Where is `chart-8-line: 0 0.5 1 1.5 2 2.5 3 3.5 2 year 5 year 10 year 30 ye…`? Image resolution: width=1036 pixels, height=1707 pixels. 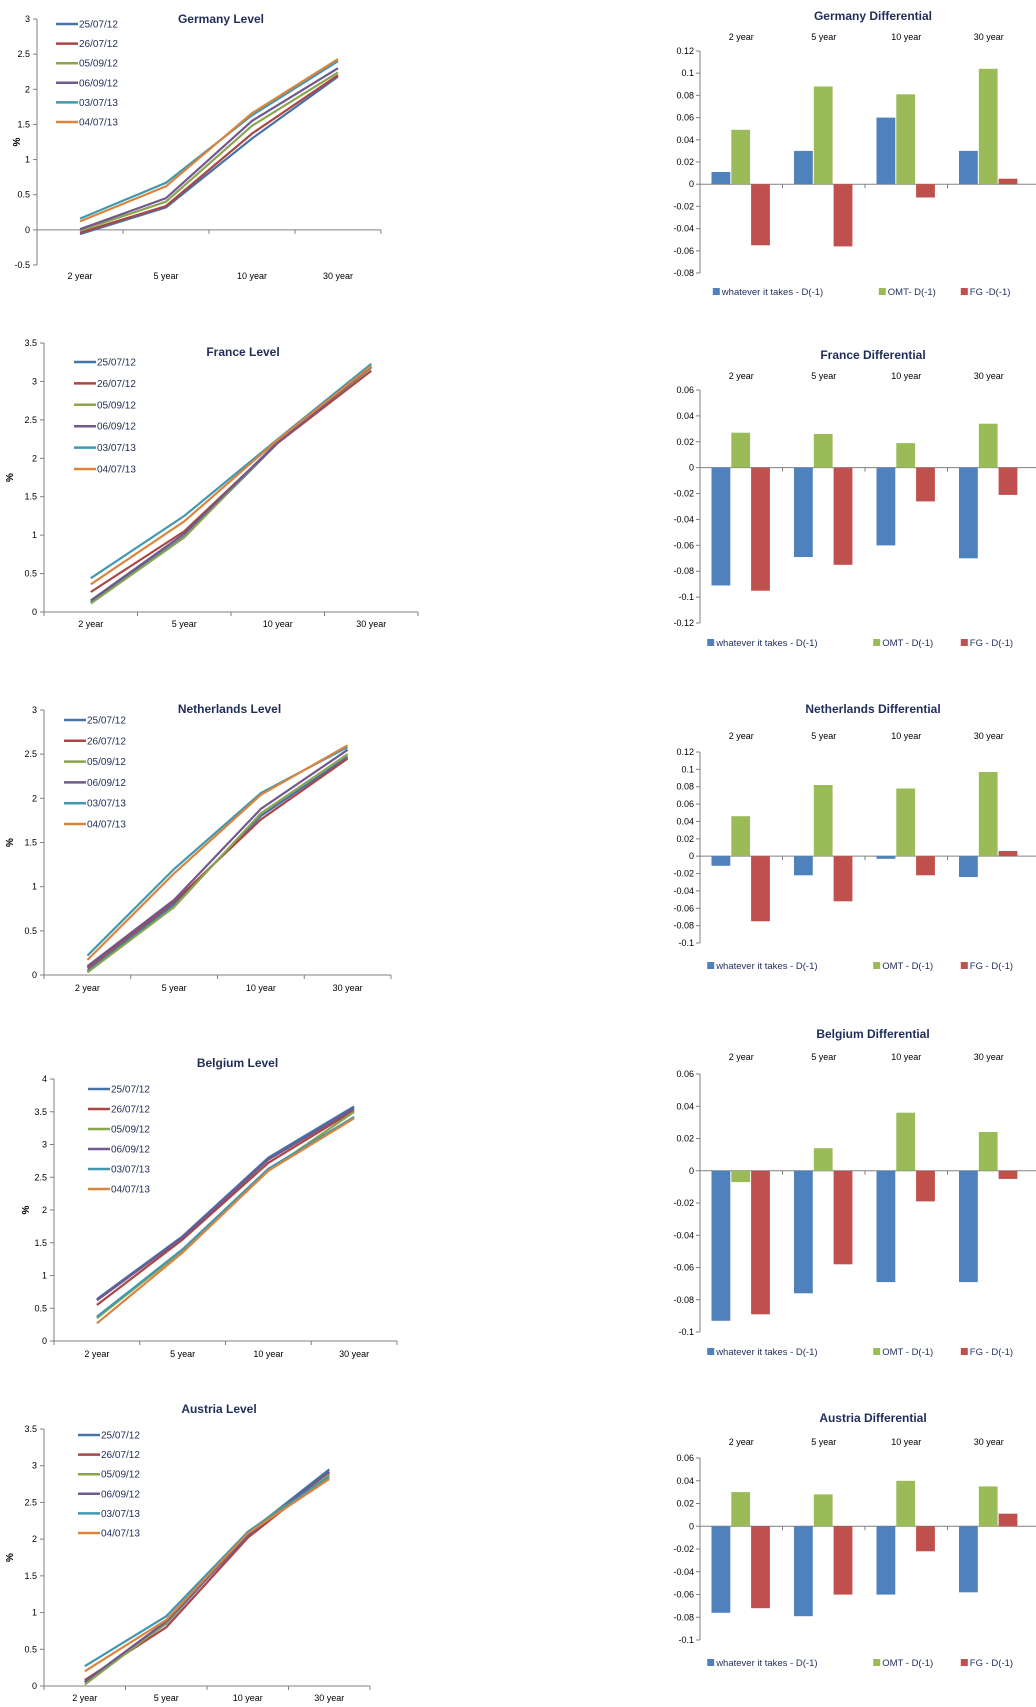 chart-8-line: 0 0.5 1 1.5 2 2.5 3 3.5 2 year 5 year 10 year 30 ye… is located at coordinates (188, 1552).